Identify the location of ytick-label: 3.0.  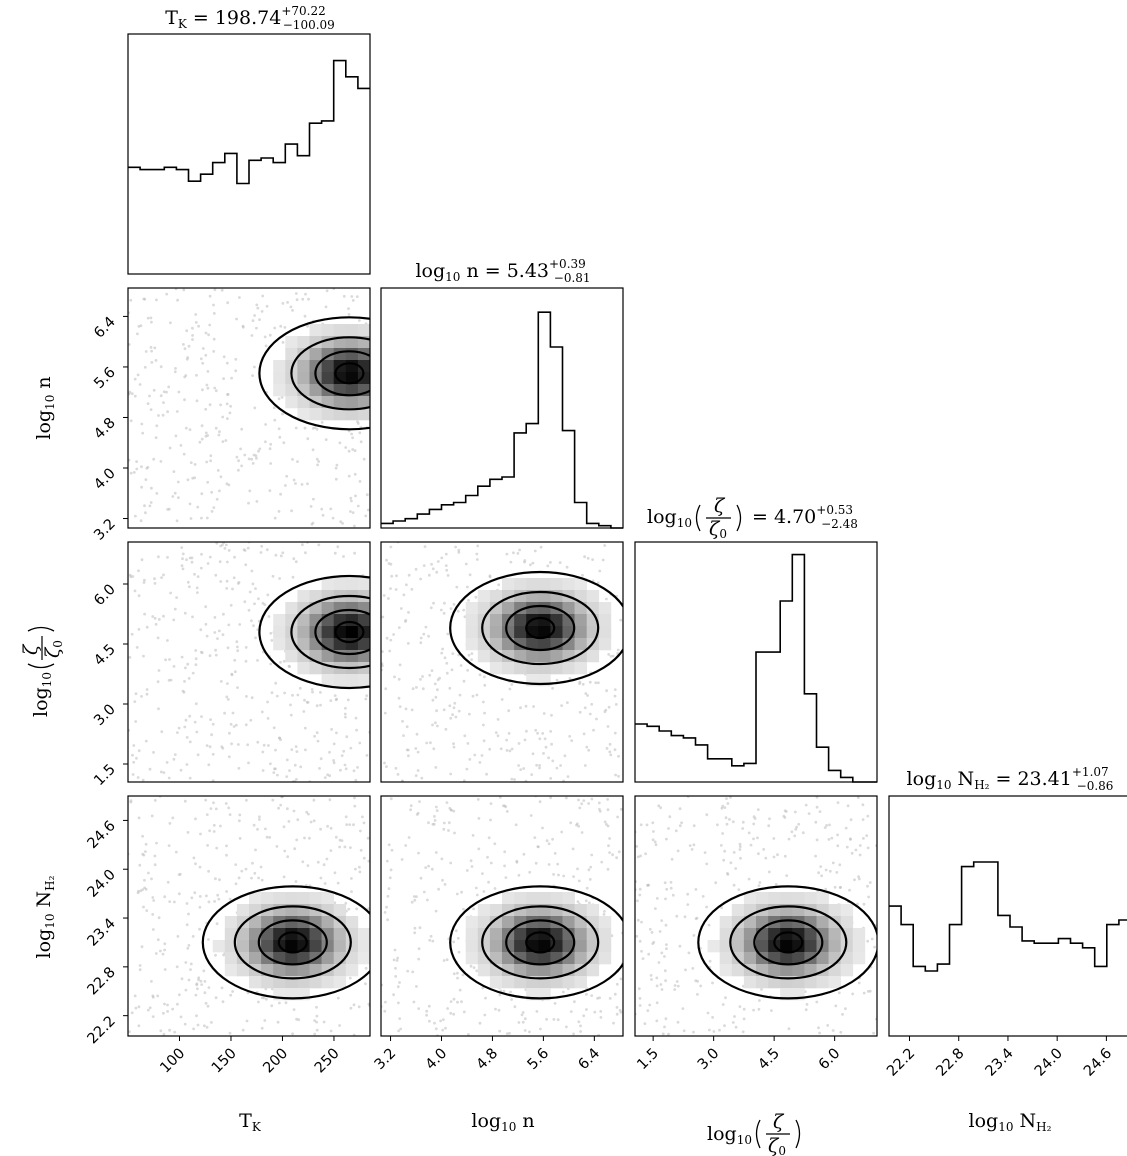
(105, 716).